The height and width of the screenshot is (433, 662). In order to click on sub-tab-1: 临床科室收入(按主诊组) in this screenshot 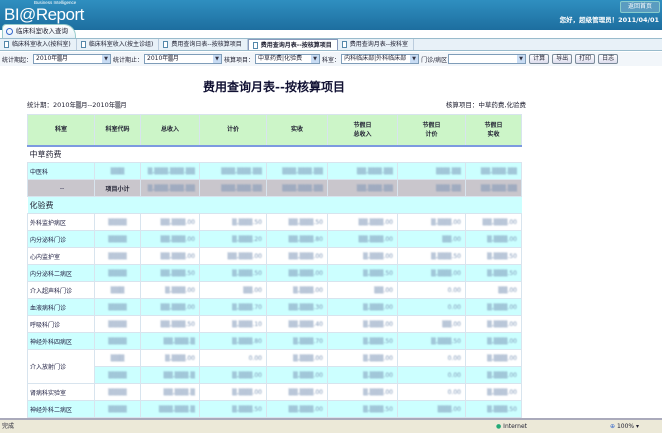, I will do `click(118, 44)`.